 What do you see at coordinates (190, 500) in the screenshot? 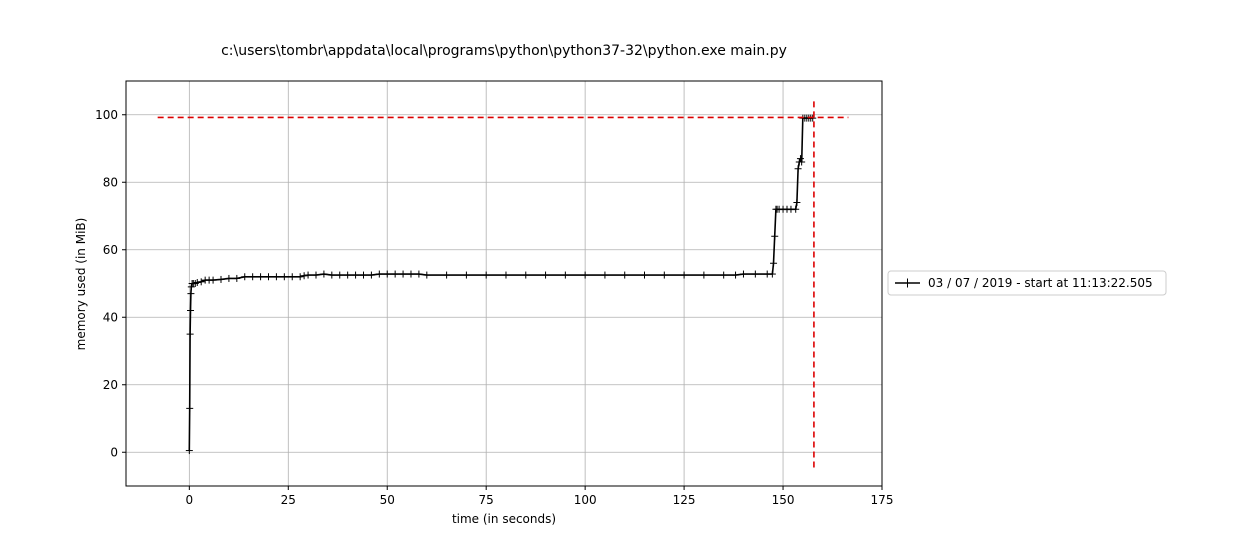
I see `x-tick-label: 0` at bounding box center [190, 500].